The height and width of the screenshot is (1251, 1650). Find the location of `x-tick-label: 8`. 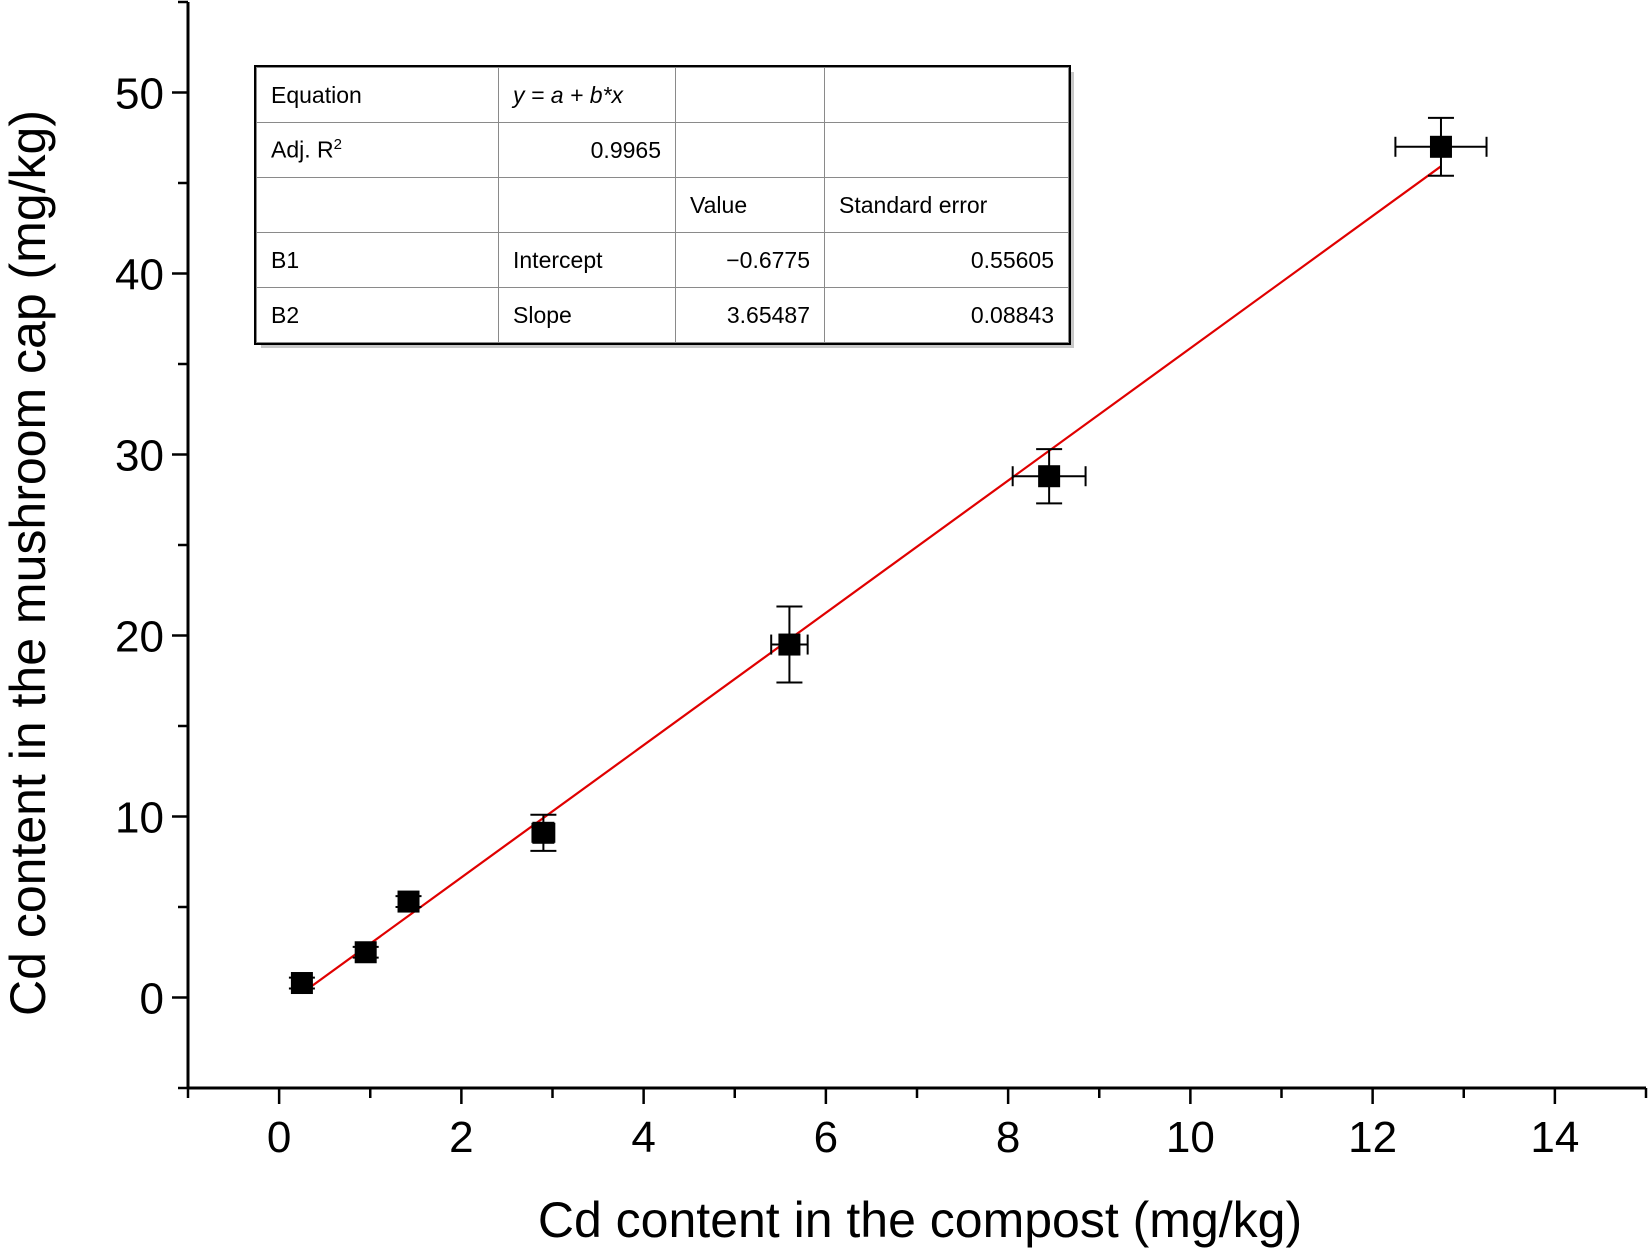

x-tick-label: 8 is located at coordinates (1008, 1137).